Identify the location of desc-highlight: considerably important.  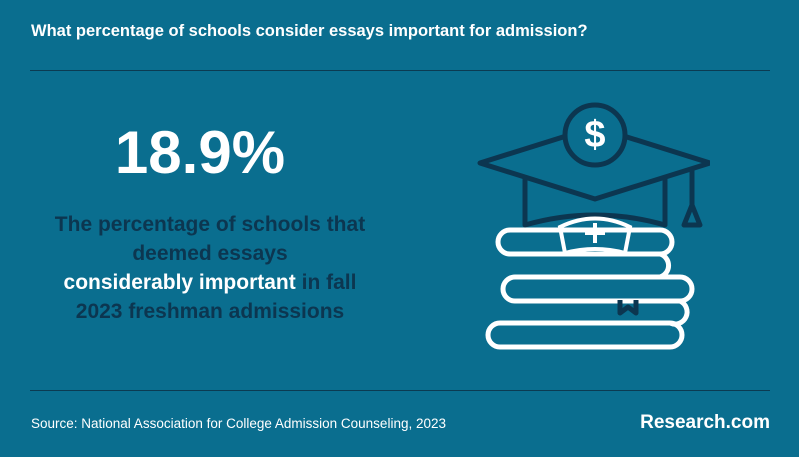
(179, 282).